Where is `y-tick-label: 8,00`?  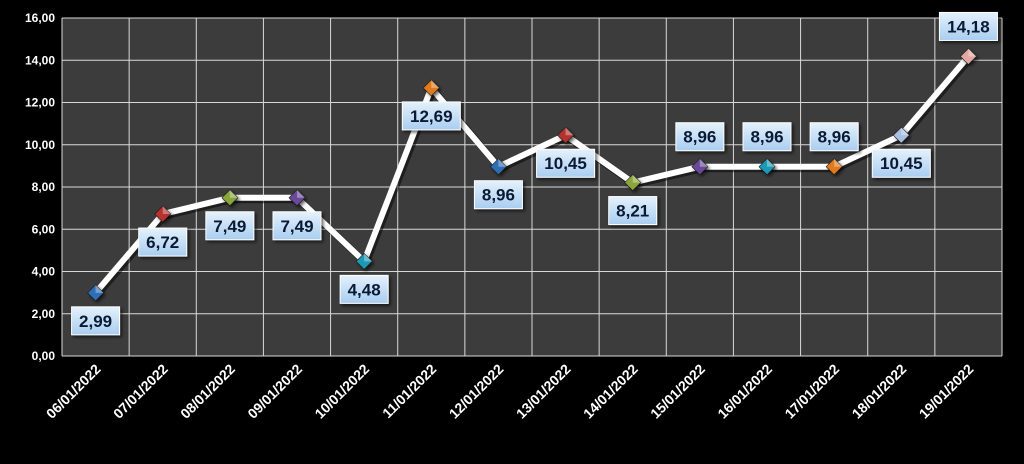 y-tick-label: 8,00 is located at coordinates (44, 187).